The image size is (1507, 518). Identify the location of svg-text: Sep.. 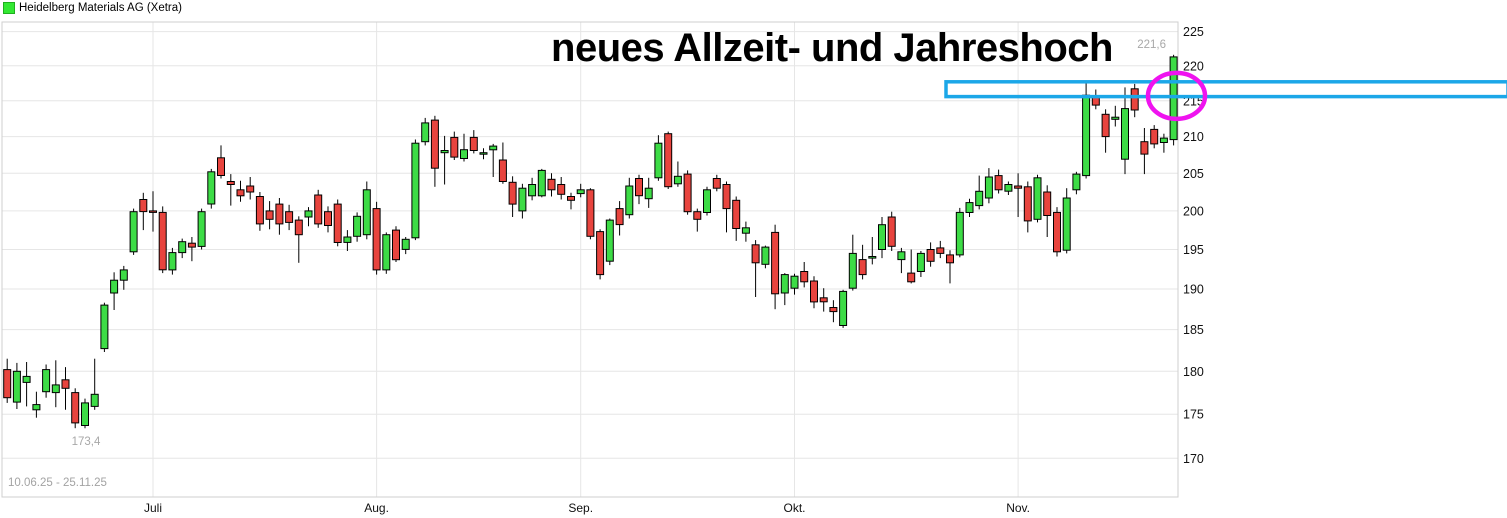
(580, 508).